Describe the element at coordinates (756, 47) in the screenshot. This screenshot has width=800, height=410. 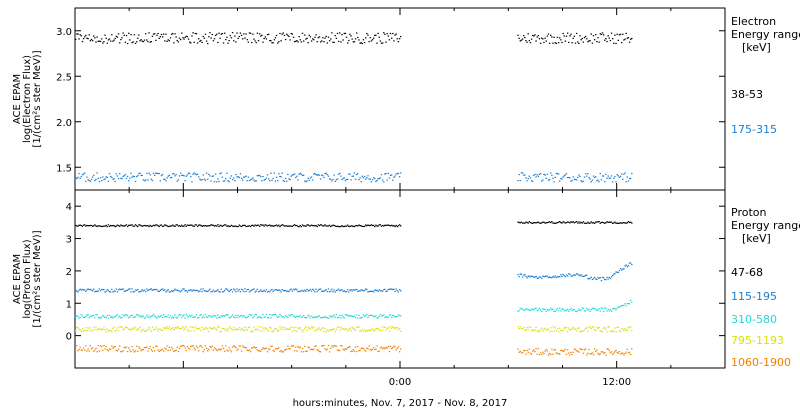
I see `electron-legend-unit: [keV]` at that location.